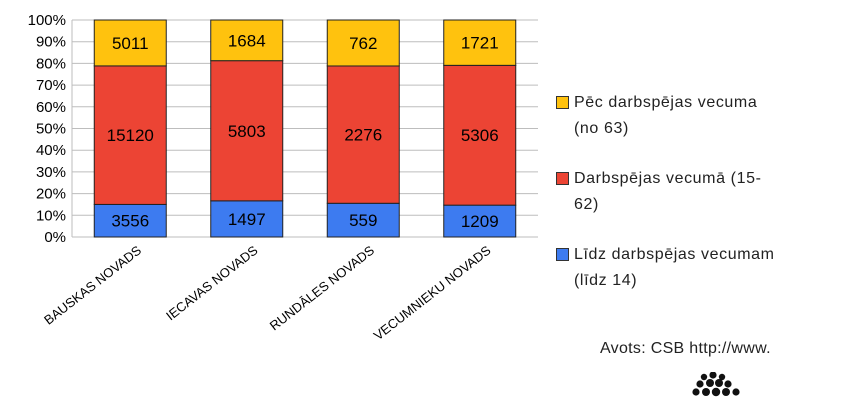 This screenshot has height=397, width=841. Describe the element at coordinates (51, 172) in the screenshot. I see `y-tick-label: 30%` at that location.